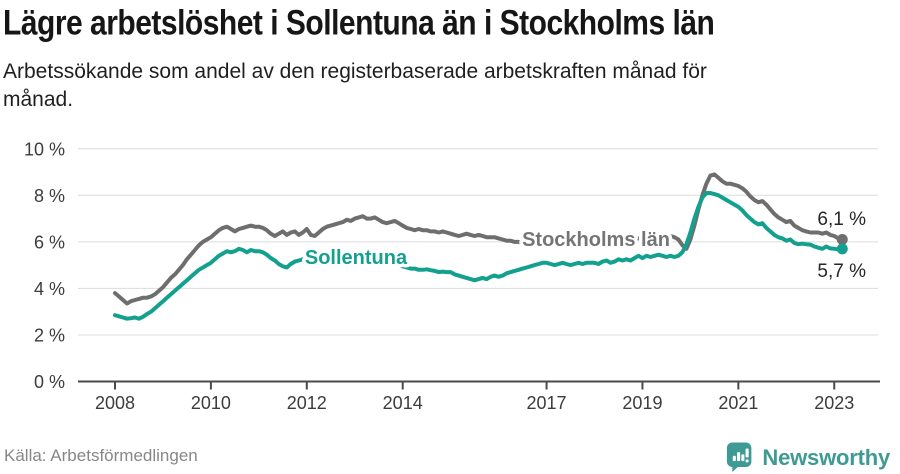  I want to click on y-tick-label: 10 %, so click(44, 149).